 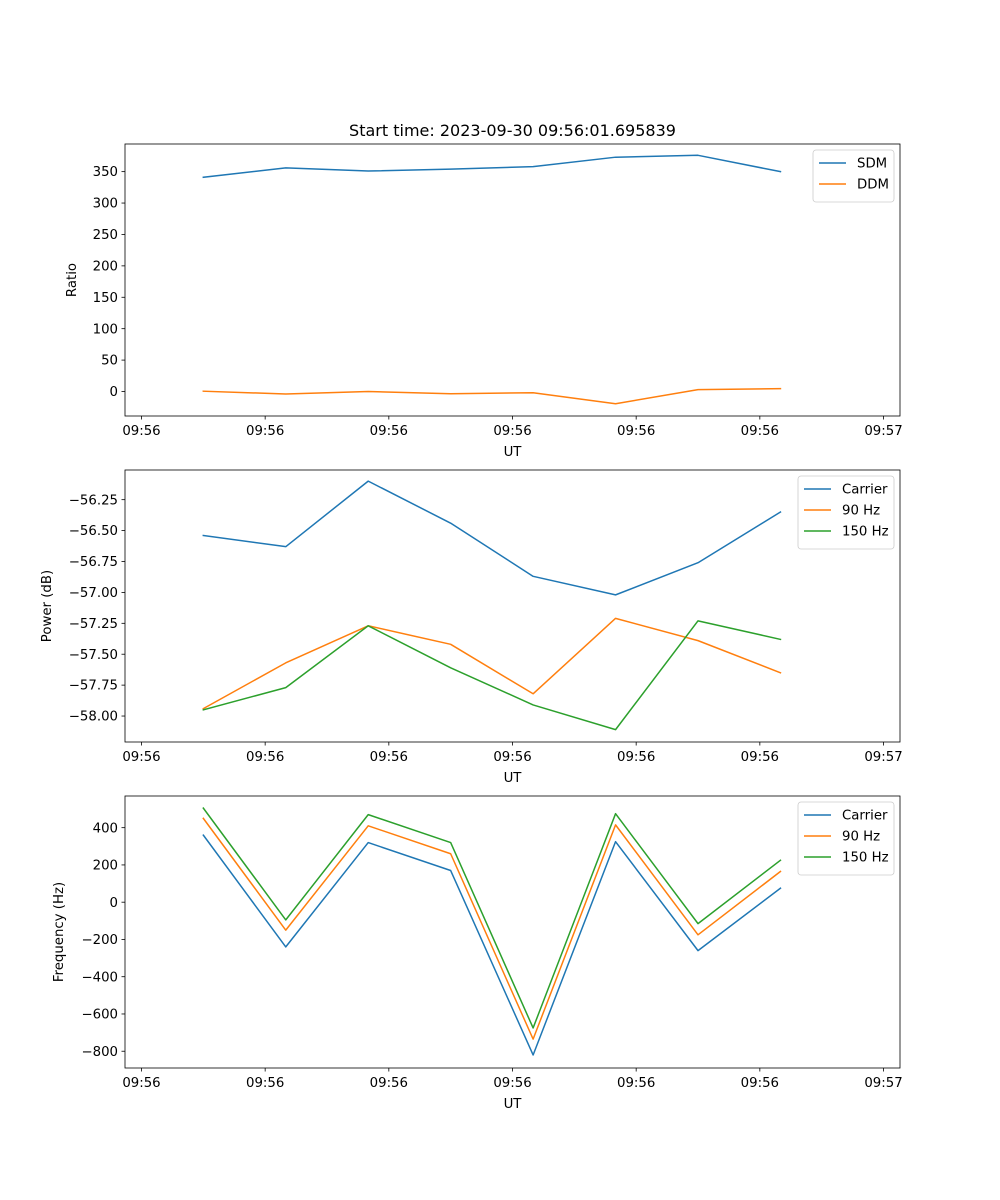 I want to click on y-tick-label: 100, so click(x=105, y=329).